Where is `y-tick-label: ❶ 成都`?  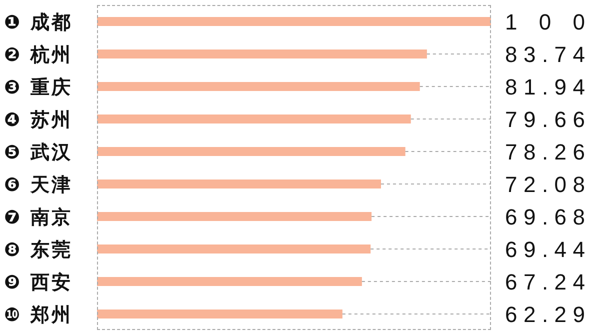 y-tick-label: ❶ 成都 is located at coordinates (38, 22).